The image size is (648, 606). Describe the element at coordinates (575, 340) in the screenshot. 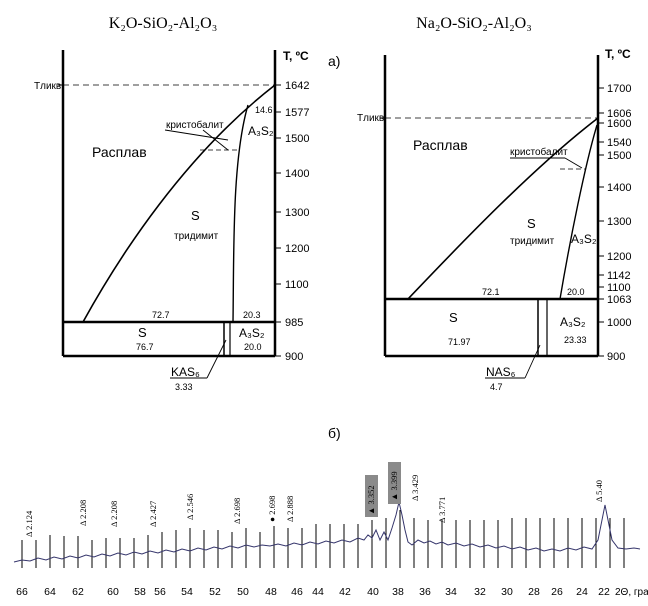

I see `panel-na-lower-a3s2-value: 23.33` at that location.